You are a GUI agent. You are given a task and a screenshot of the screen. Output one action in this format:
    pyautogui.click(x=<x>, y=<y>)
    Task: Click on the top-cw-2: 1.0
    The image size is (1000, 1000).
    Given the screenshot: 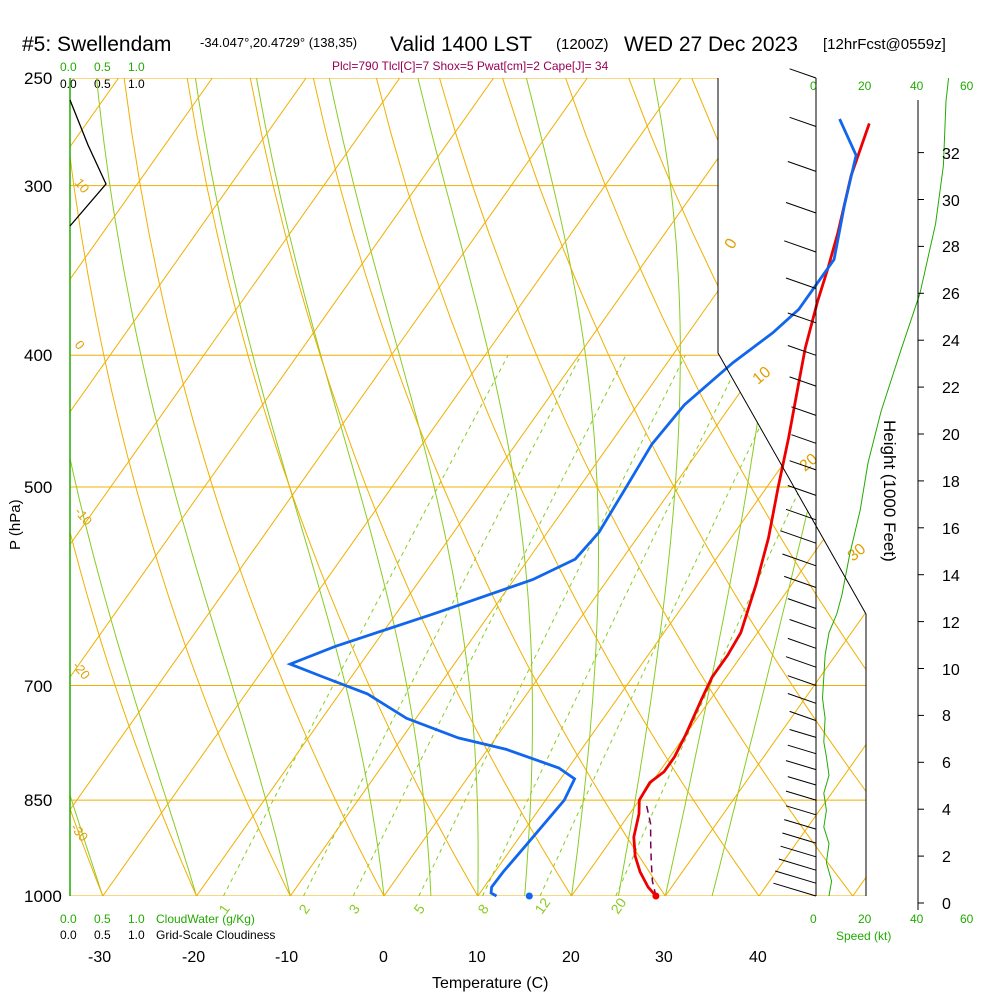 What is the action you would take?
    pyautogui.click(x=136, y=67)
    